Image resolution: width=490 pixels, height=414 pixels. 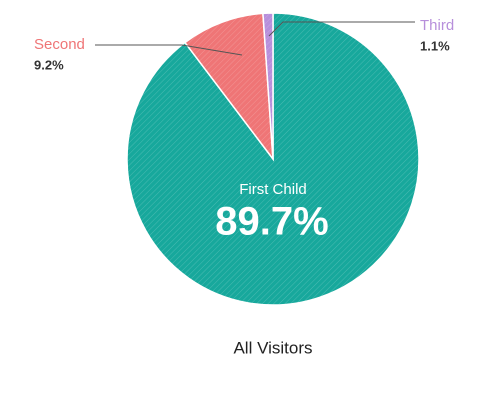 What do you see at coordinates (49, 64) in the screenshot?
I see `slice-value: 9.2%` at bounding box center [49, 64].